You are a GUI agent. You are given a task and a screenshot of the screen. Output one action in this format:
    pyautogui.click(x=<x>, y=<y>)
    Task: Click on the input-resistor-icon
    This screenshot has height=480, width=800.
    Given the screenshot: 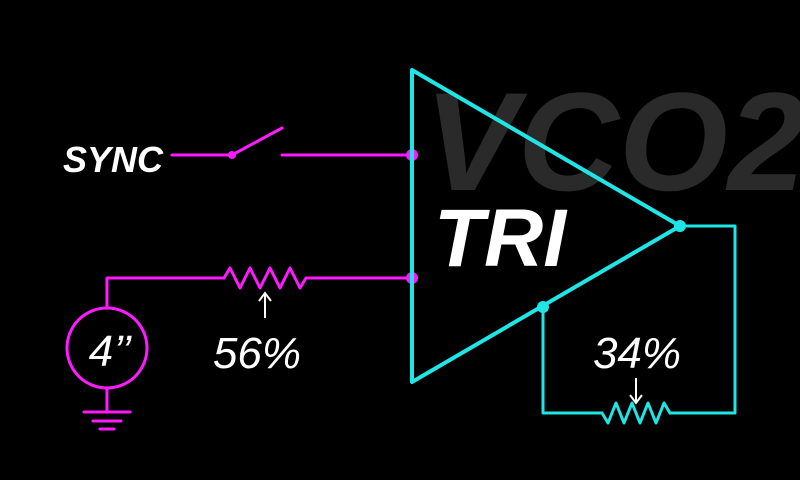 What is the action you would take?
    pyautogui.click(x=265, y=278)
    